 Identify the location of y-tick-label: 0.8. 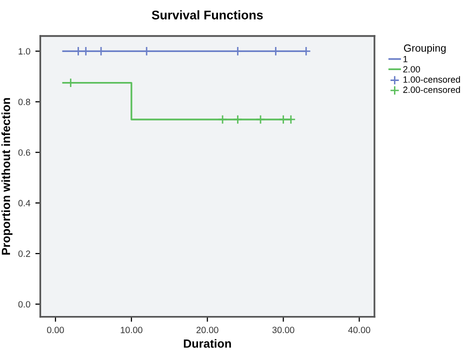
(24, 102).